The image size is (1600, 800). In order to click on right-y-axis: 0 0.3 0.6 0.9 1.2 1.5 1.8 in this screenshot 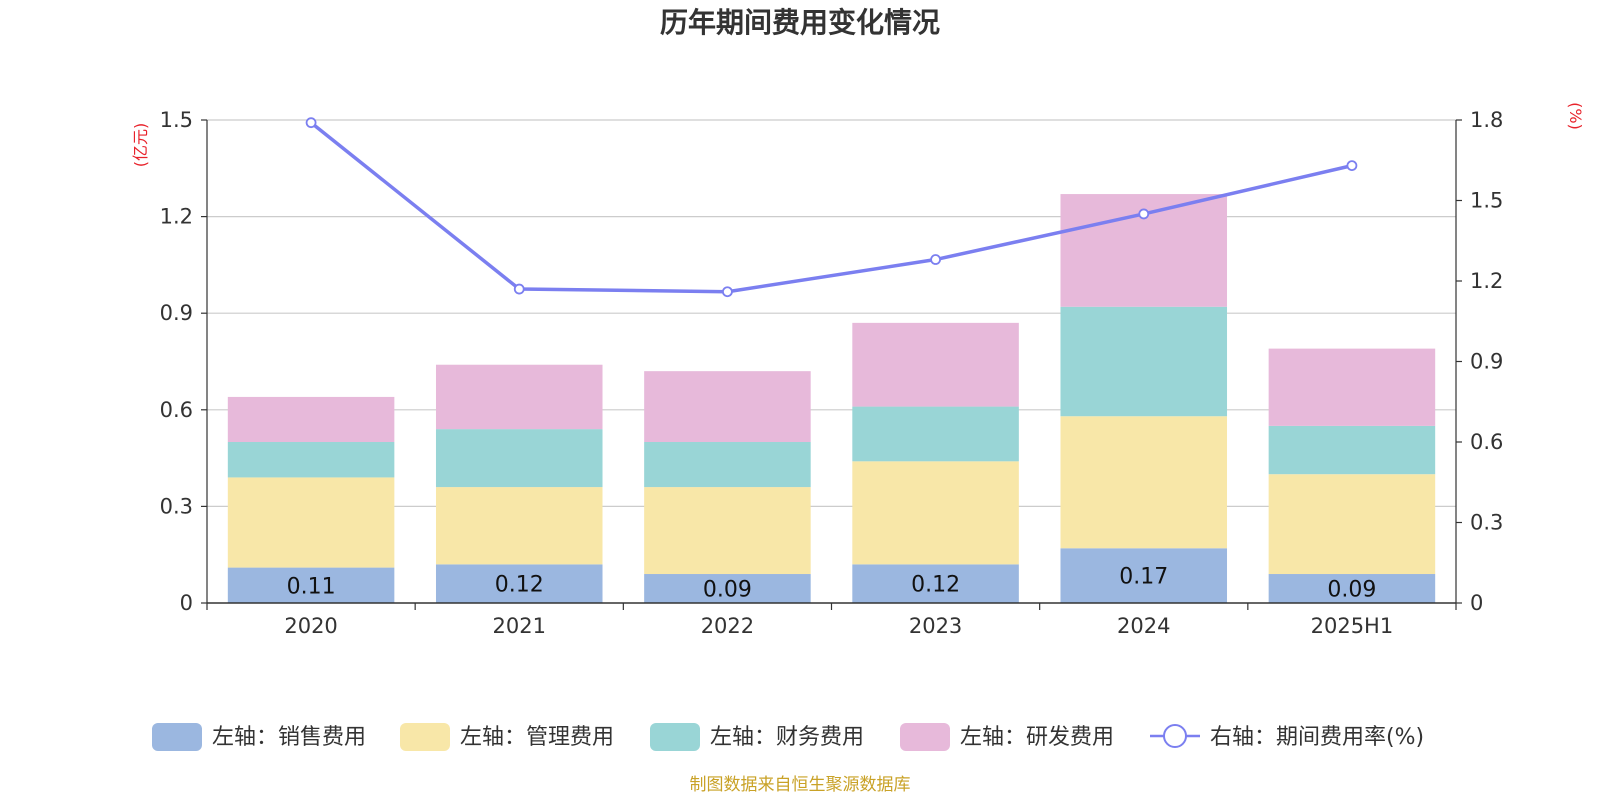, I will do `click(1479, 361)`.